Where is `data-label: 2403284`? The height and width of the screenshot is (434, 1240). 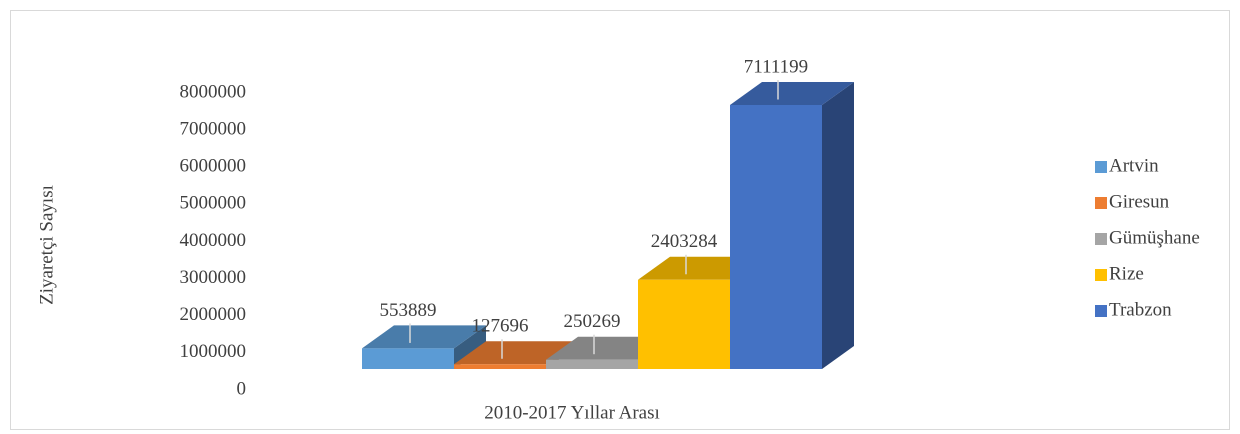
data-label: 2403284 is located at coordinates (684, 241).